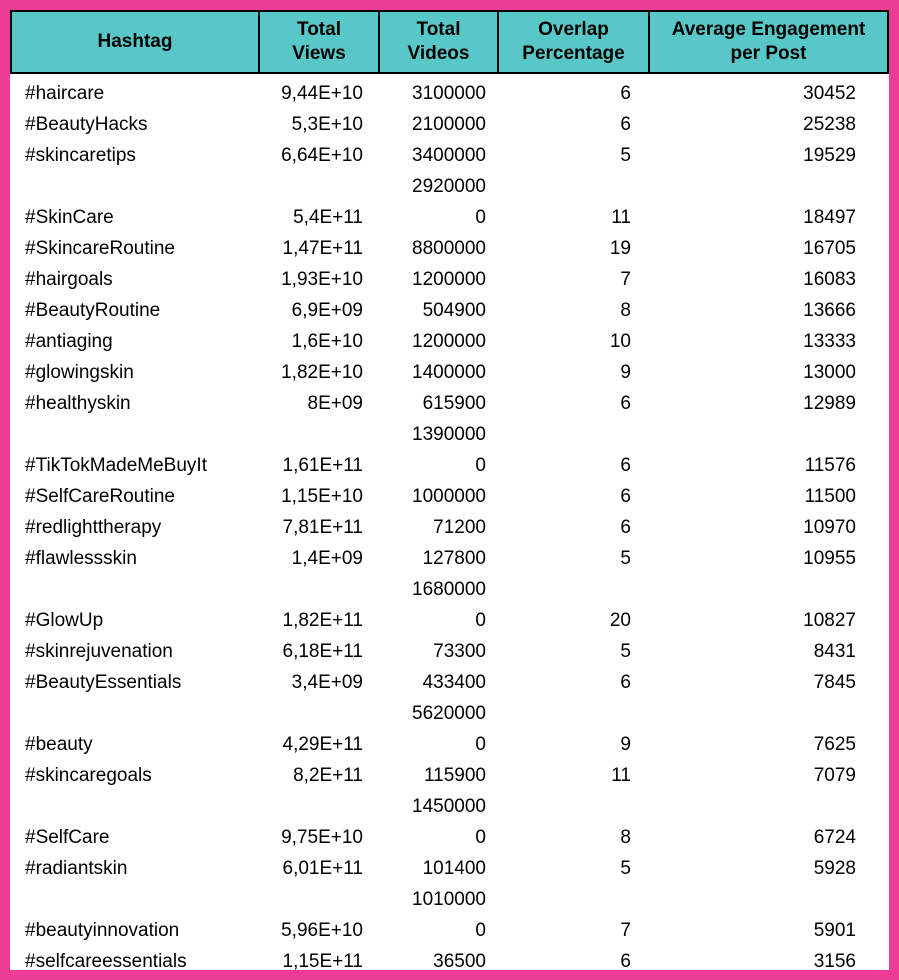  I want to click on table-row: #healthyskin 8E+09 615900 1390000 6 12989, so click(449, 419).